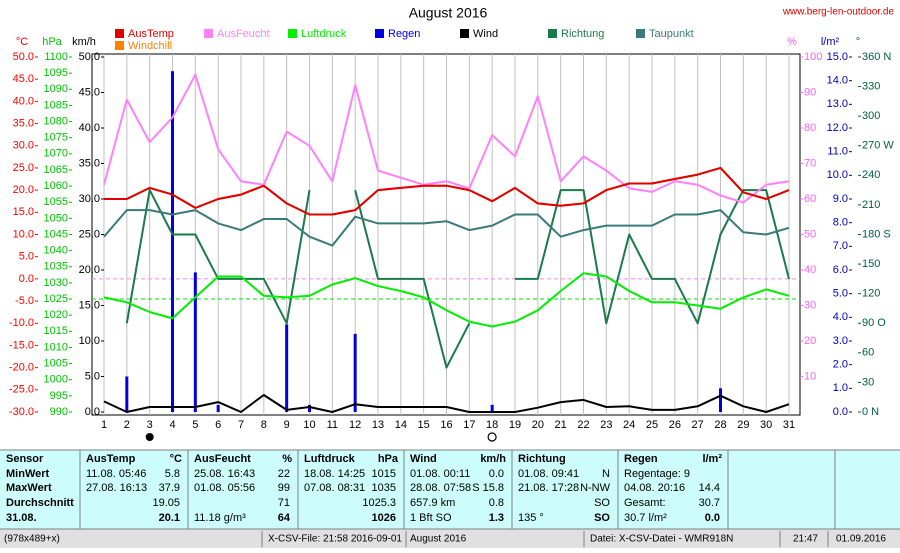 The height and width of the screenshot is (553, 900). Describe the element at coordinates (324, 34) in the screenshot. I see `legend-label: Luftdruck` at that location.